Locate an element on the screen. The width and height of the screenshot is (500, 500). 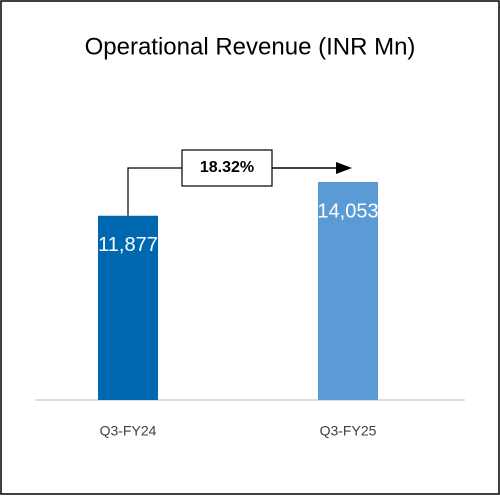
chart-title: Operational Revenue (INR Mn) is located at coordinates (250, 46).